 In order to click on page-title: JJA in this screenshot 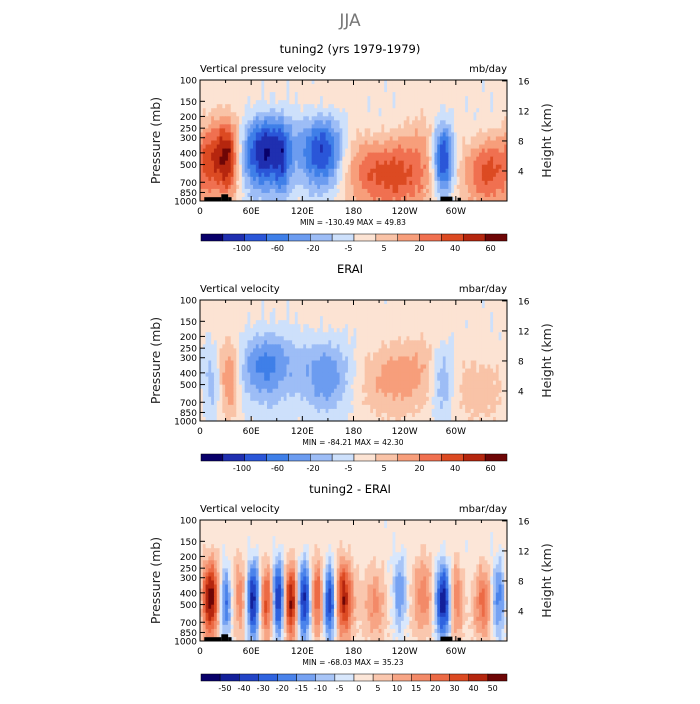, I will do `click(349, 21)`.